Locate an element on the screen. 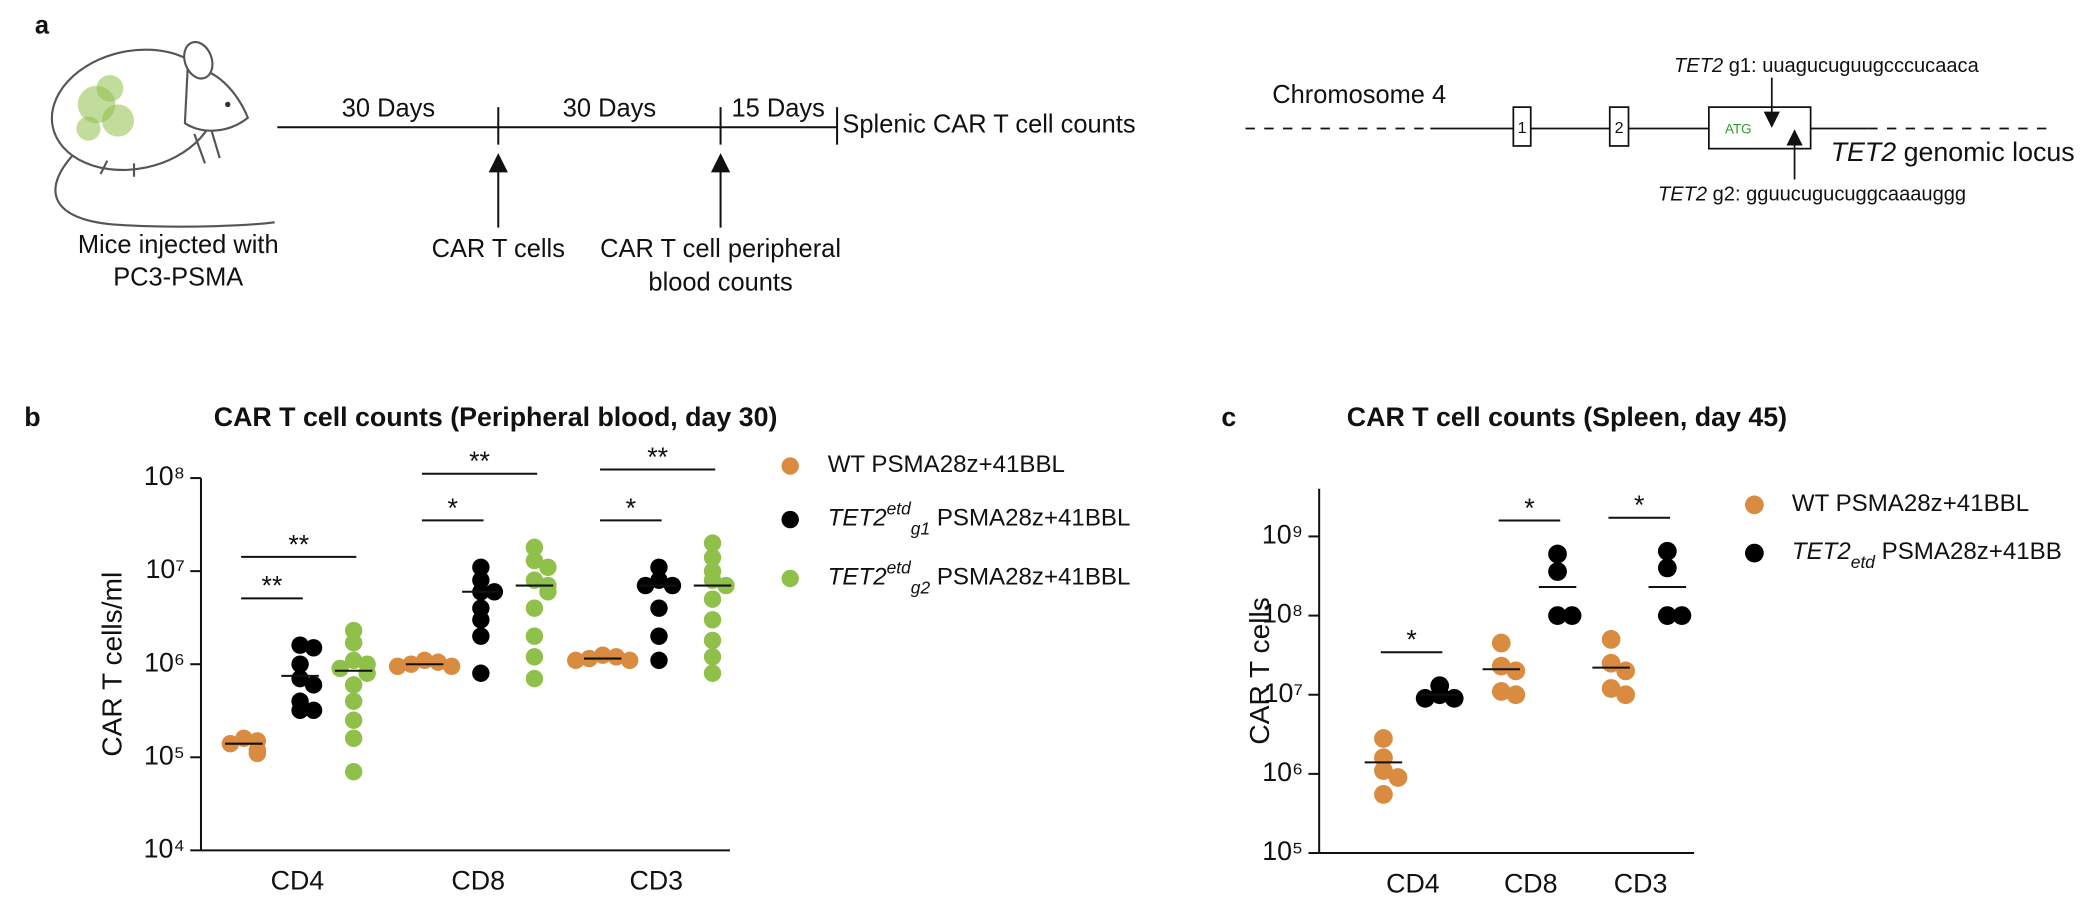 The image size is (2100, 922). timeline-end-label: Splenic CAR T cell counts is located at coordinates (988, 125).